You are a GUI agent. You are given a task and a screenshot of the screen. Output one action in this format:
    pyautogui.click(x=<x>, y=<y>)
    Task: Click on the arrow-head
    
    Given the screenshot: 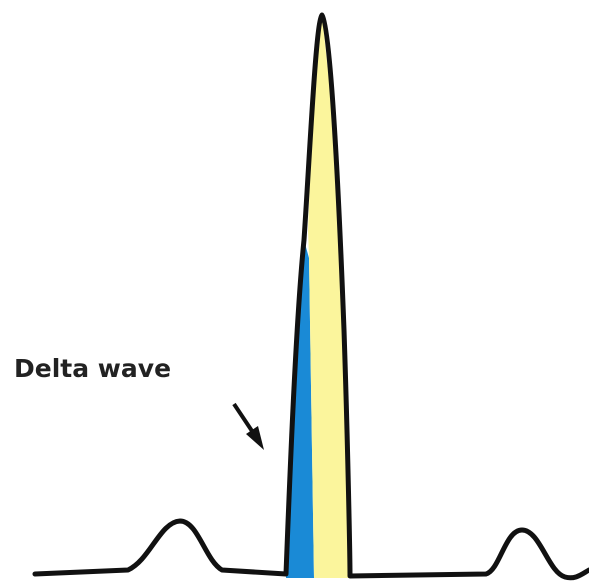 What is the action you would take?
    pyautogui.click(x=255, y=438)
    